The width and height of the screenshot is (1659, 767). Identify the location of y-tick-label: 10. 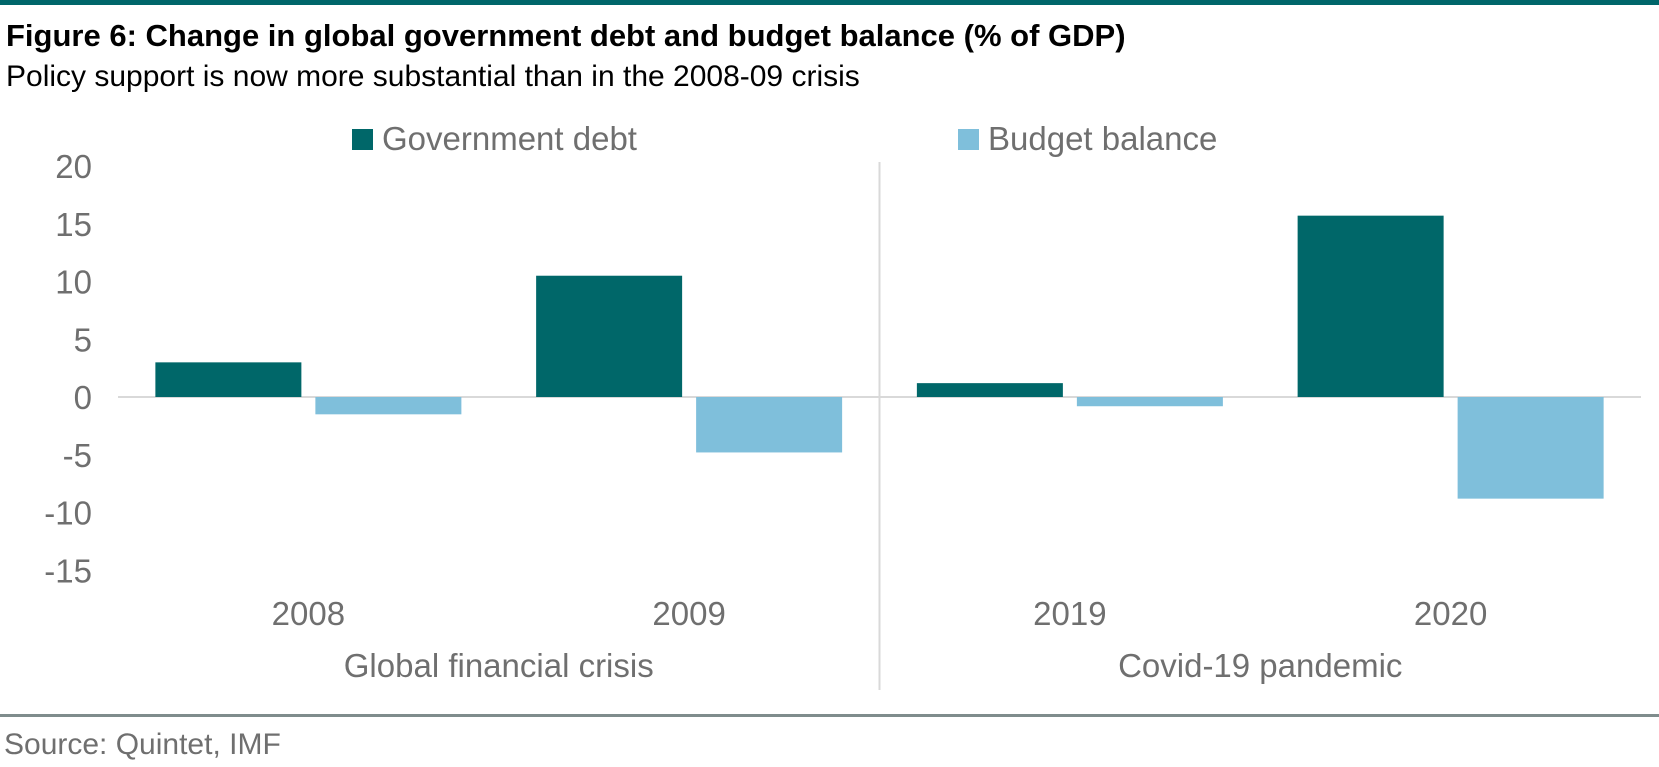
(73, 282).